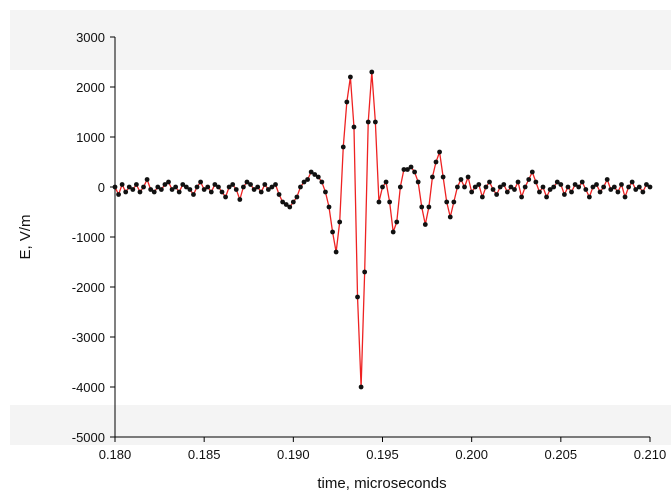 Image resolution: width=671 pixels, height=502 pixels. Describe the element at coordinates (90, 87) in the screenshot. I see `y-tick-label: 2000` at that location.